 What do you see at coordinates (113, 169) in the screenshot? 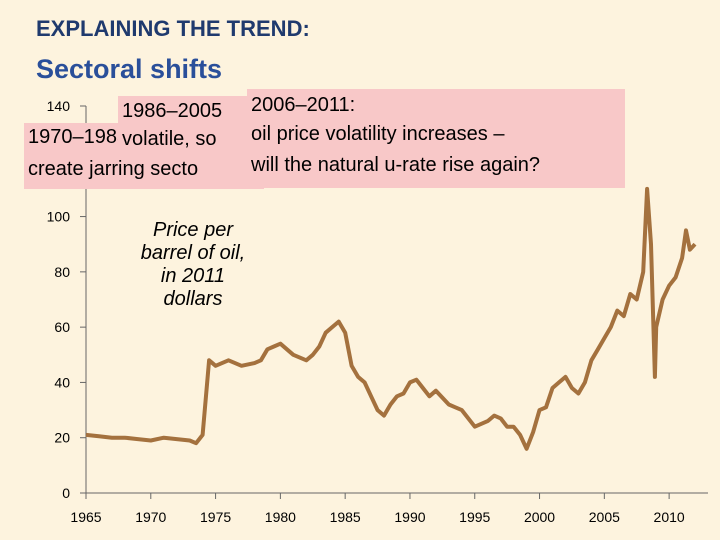
I see `annotation-1970-line-2: create jarring secto` at bounding box center [113, 169].